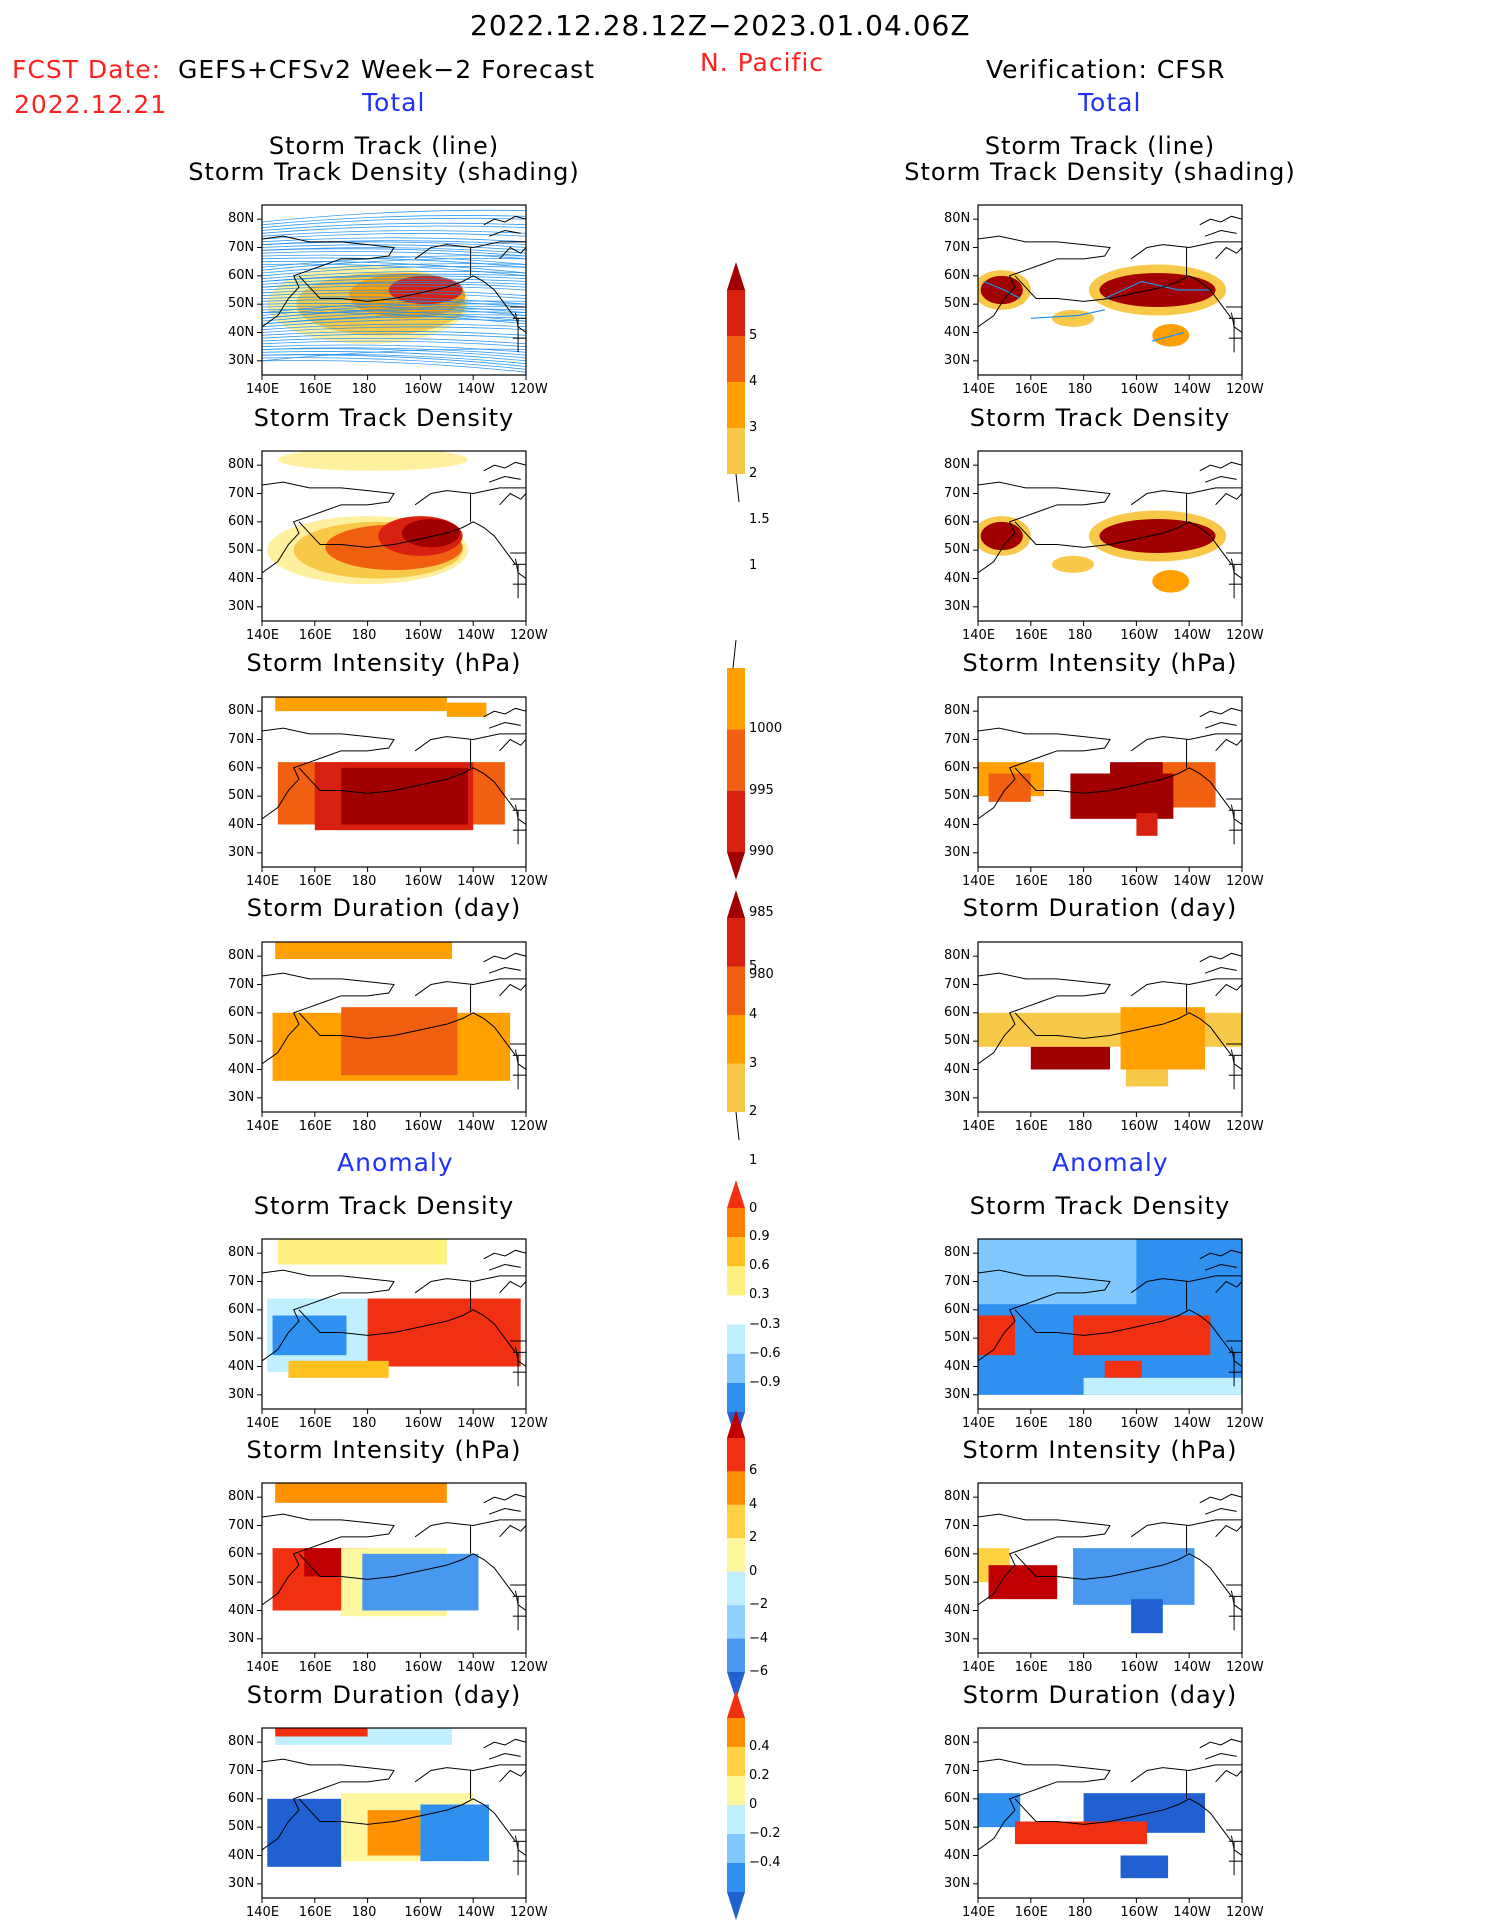 The image size is (1487, 1925). What do you see at coordinates (91, 104) in the screenshot?
I see `fcst-date: 2022.12.21` at bounding box center [91, 104].